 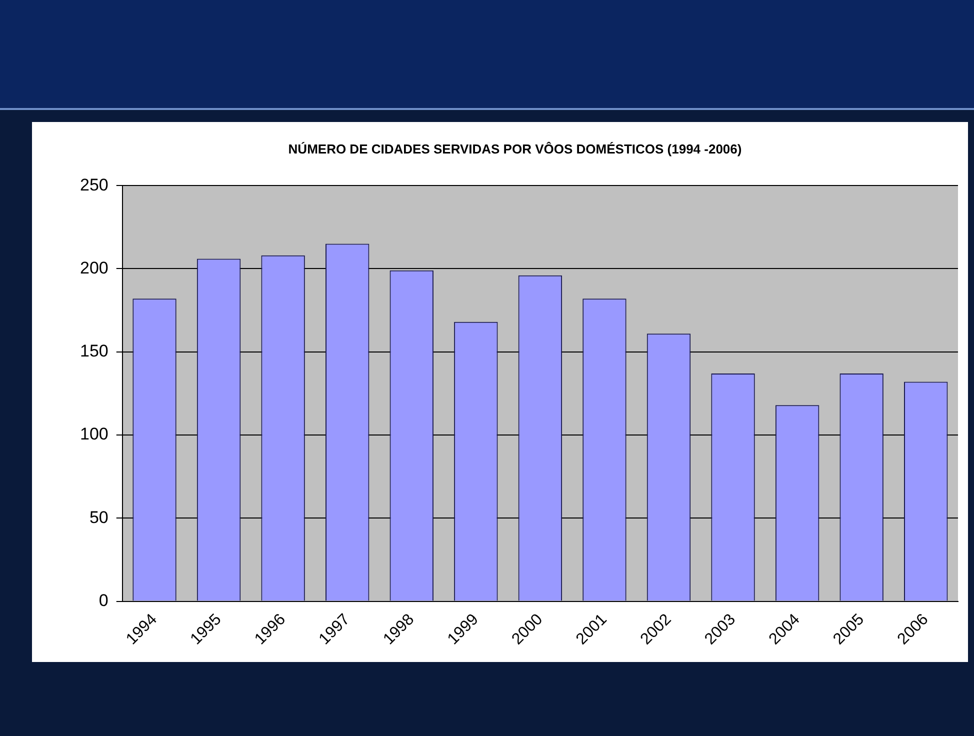 I want to click on y-tick-label: 50, so click(x=98, y=517).